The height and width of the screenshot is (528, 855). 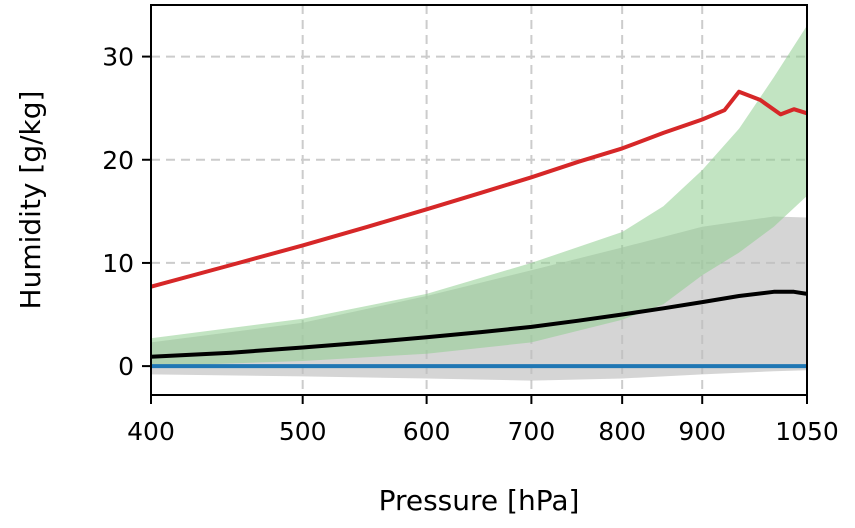 I want to click on x-tick-label: 800, so click(x=622, y=431).